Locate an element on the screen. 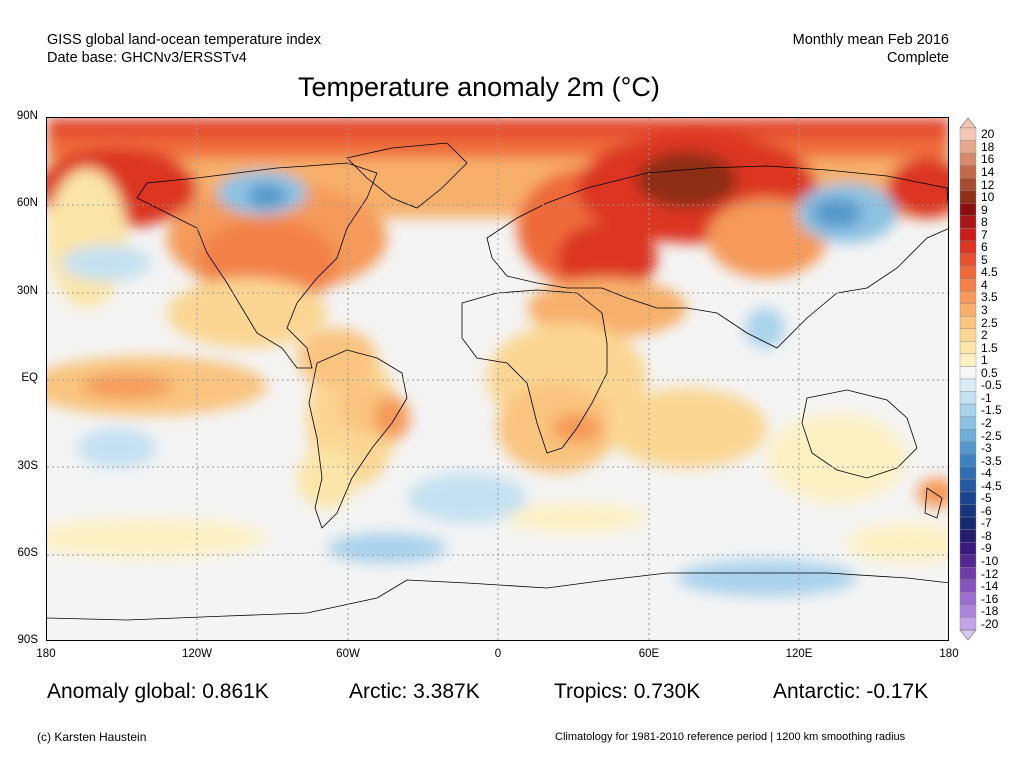 This screenshot has height=768, width=1024. colorbar-label: 9 is located at coordinates (984, 209).